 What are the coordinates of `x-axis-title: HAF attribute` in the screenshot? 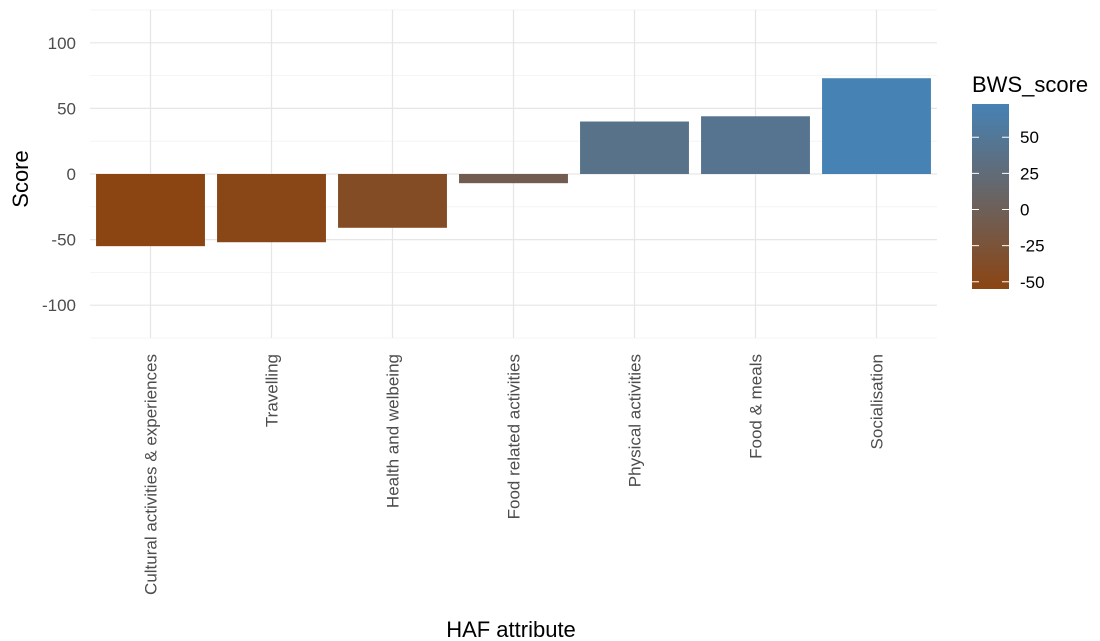 It's located at (511, 629).